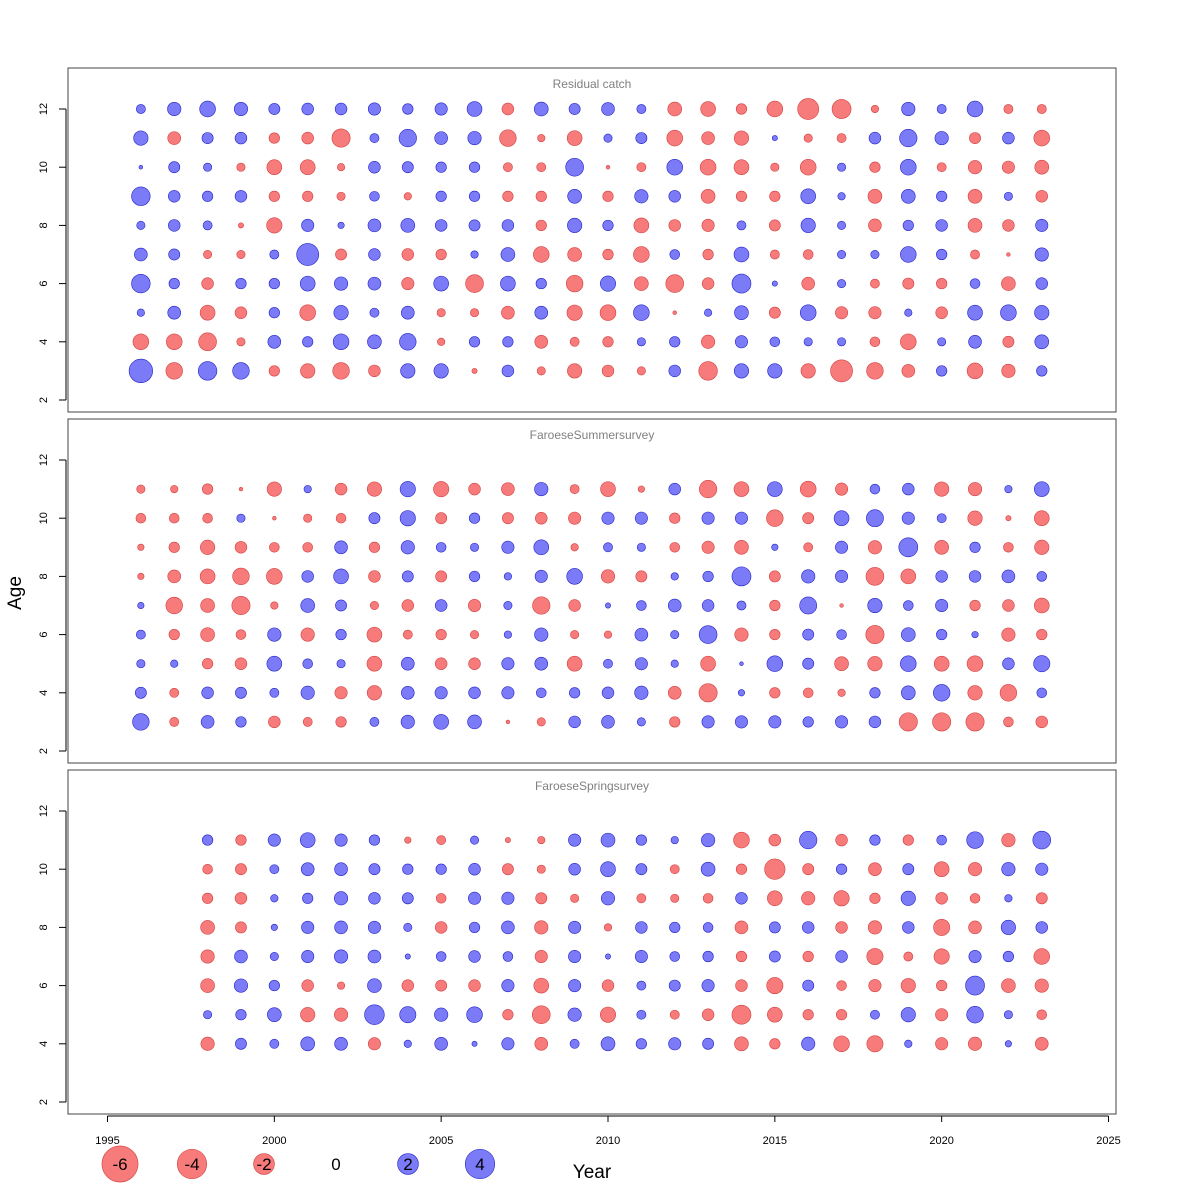  What do you see at coordinates (44, 1102) in the screenshot?
I see `y-tick-label: 2` at bounding box center [44, 1102].